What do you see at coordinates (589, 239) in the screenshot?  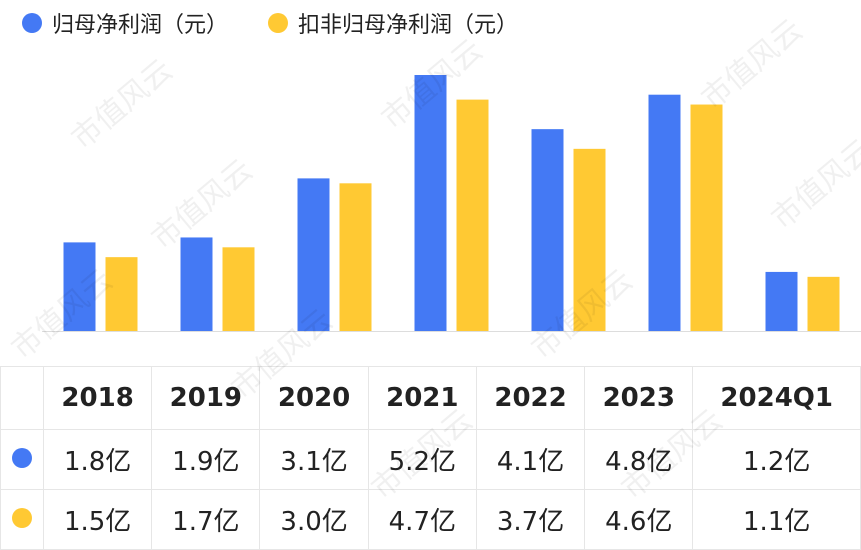 I see `bar-series2-2022` at bounding box center [589, 239].